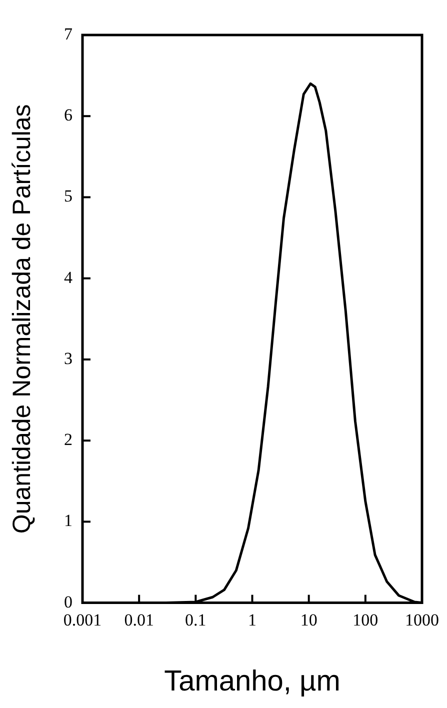 The width and height of the screenshot is (447, 708). Describe the element at coordinates (68, 115) in the screenshot. I see `y-tick-label: 6` at that location.